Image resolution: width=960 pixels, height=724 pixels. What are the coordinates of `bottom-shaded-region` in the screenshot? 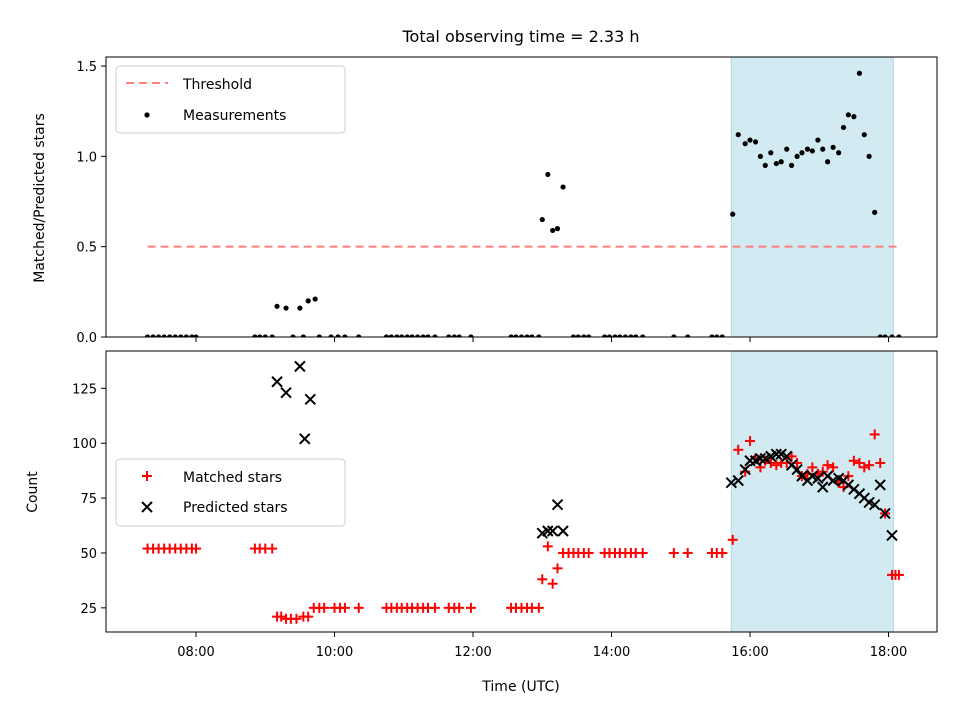 It's located at (812, 491).